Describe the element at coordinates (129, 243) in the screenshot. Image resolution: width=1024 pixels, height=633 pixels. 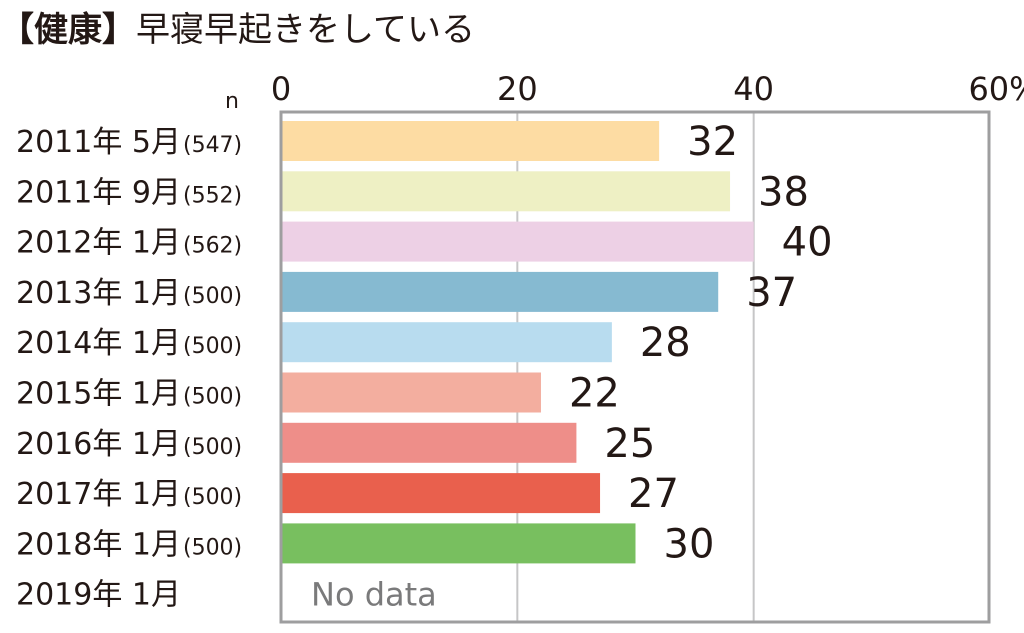
I see `category-label: 2012年 1月(562)` at that location.